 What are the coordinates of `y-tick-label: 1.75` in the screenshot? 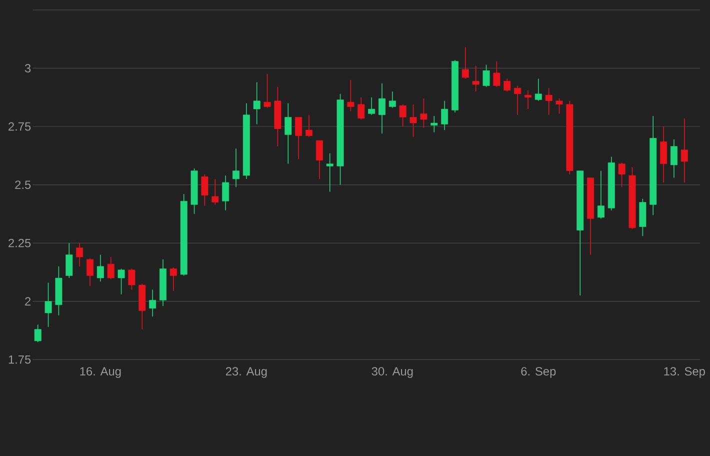 It's located at (19, 359).